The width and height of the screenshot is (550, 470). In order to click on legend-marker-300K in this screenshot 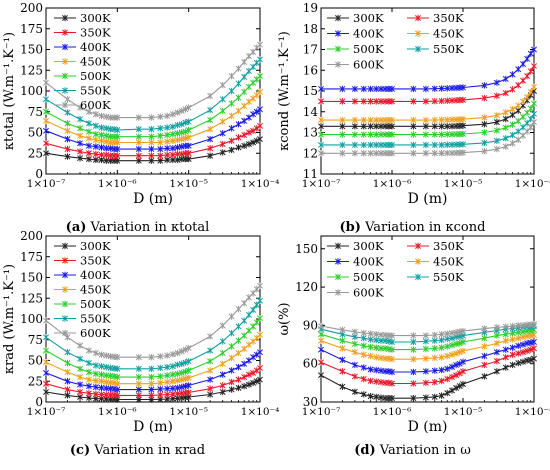, I will do `click(65, 246)`.